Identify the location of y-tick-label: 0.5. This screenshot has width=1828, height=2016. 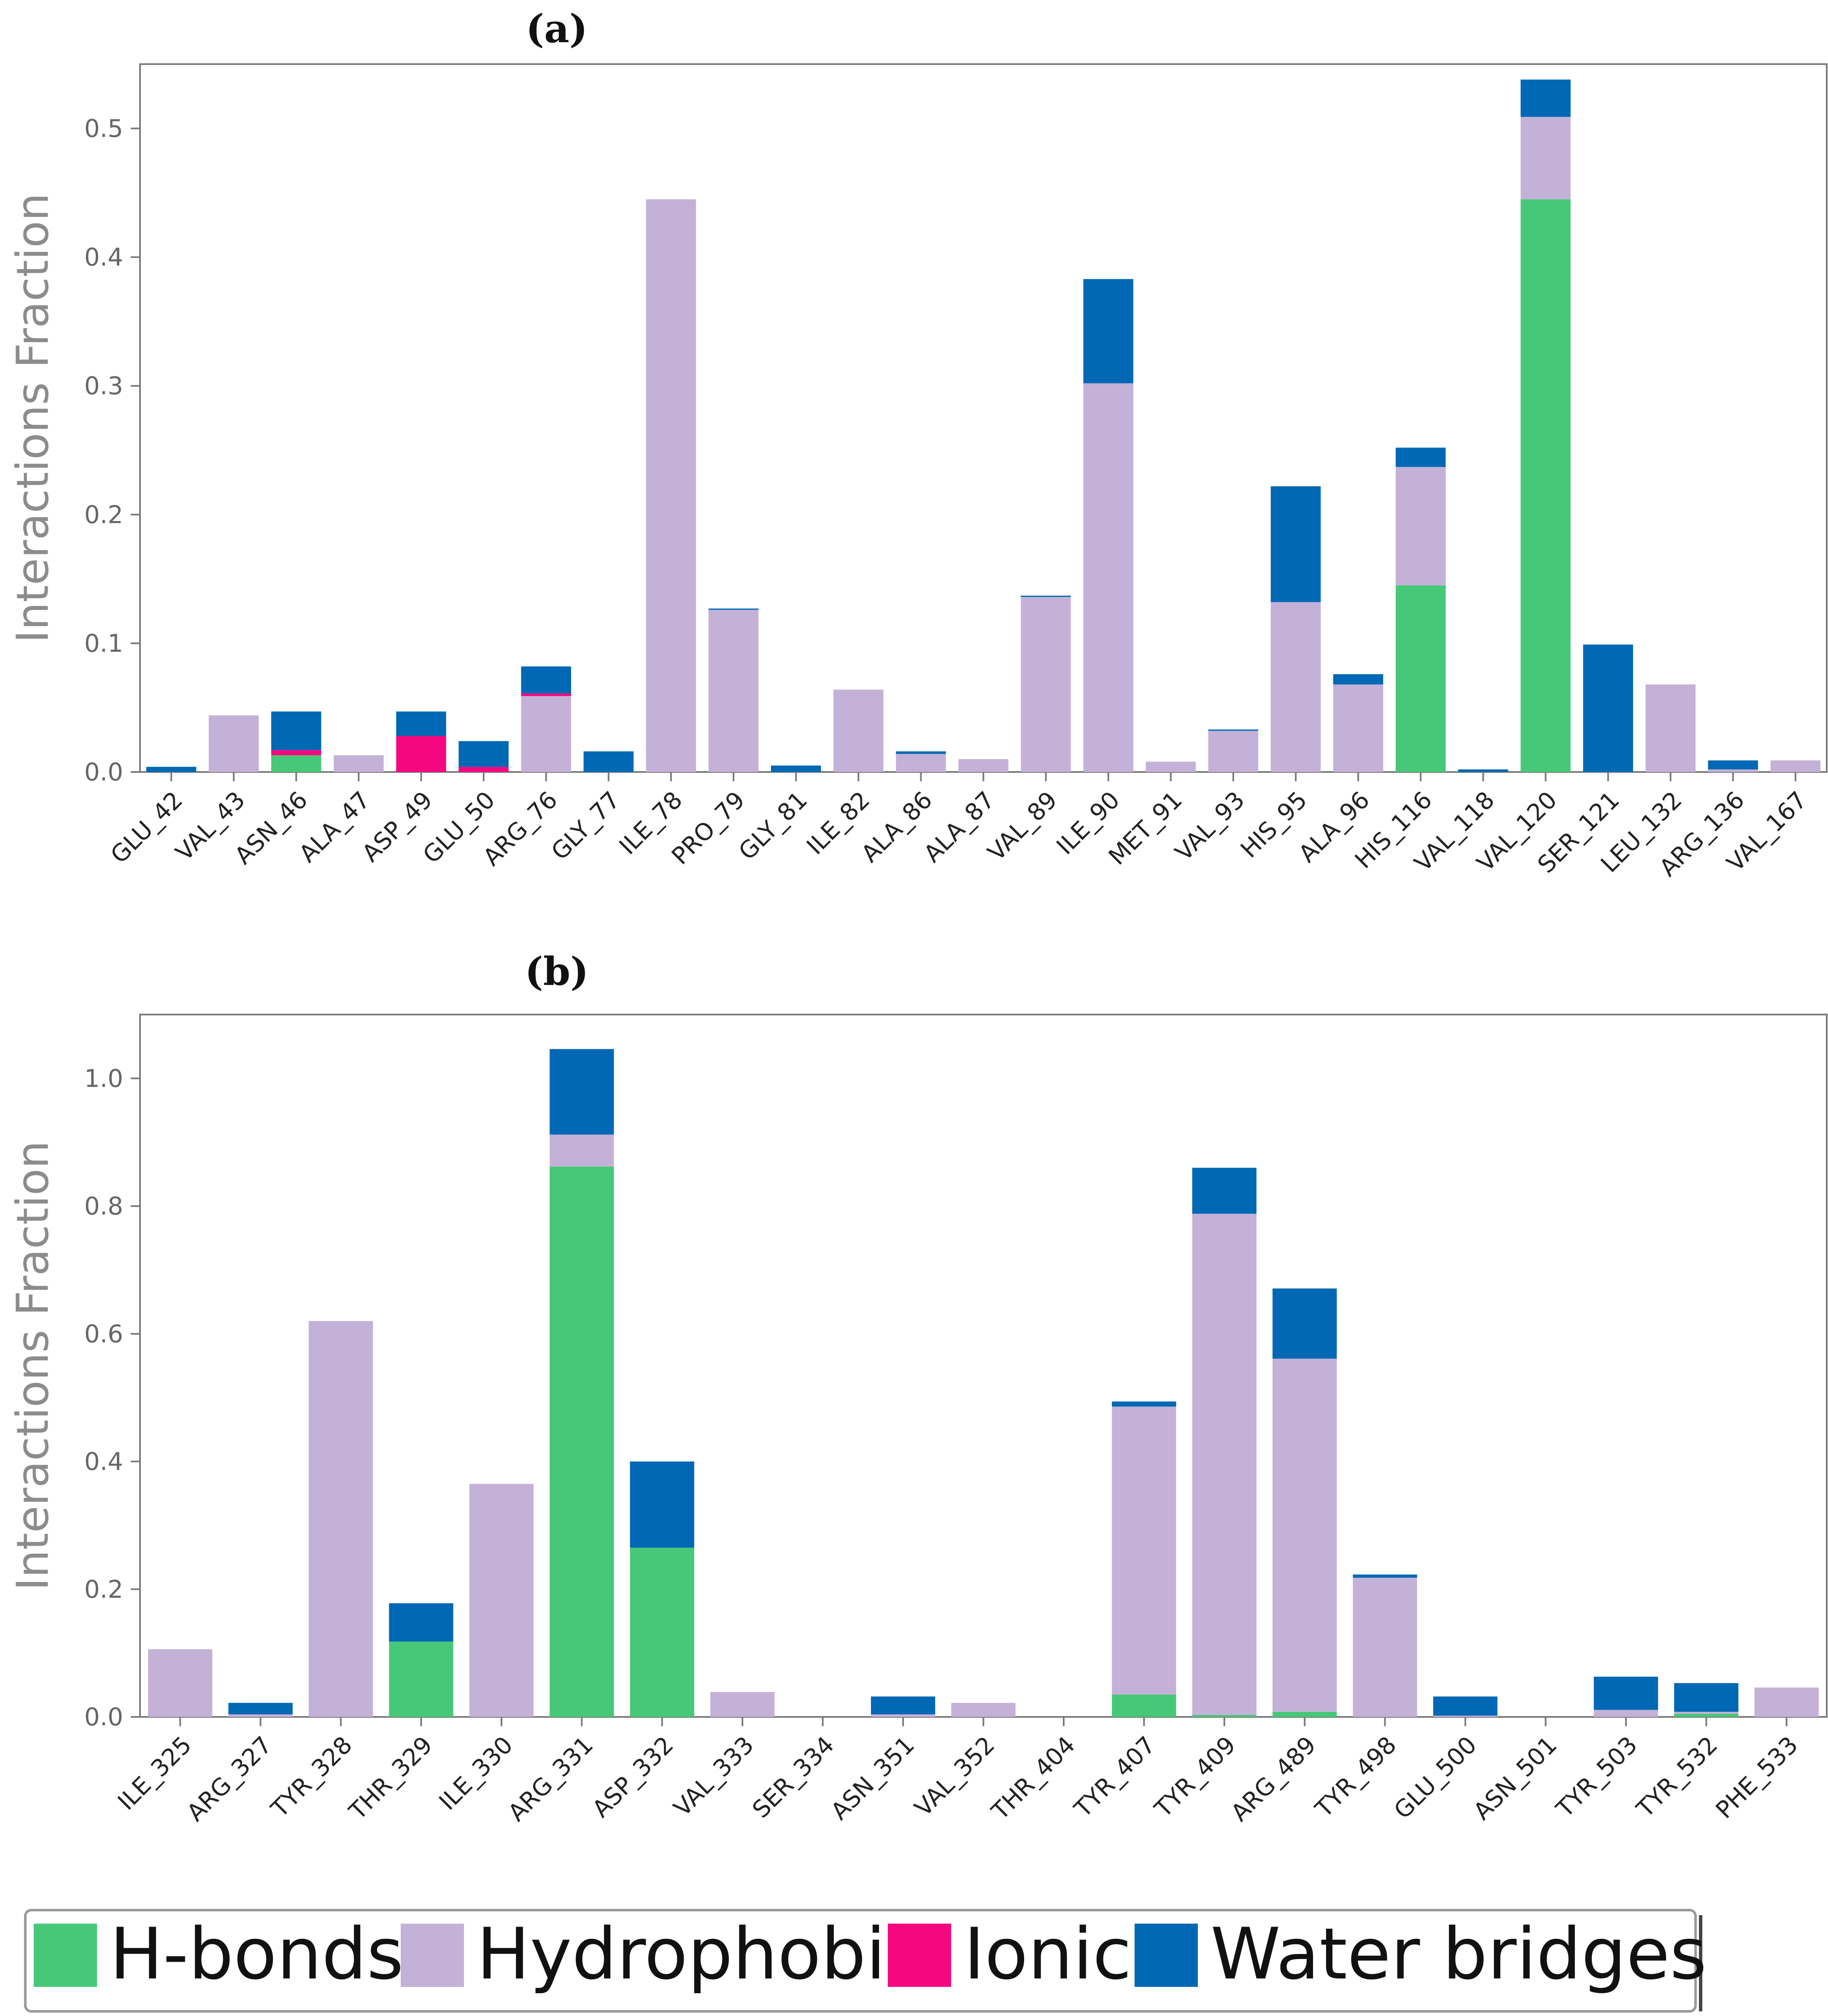
(104, 128).